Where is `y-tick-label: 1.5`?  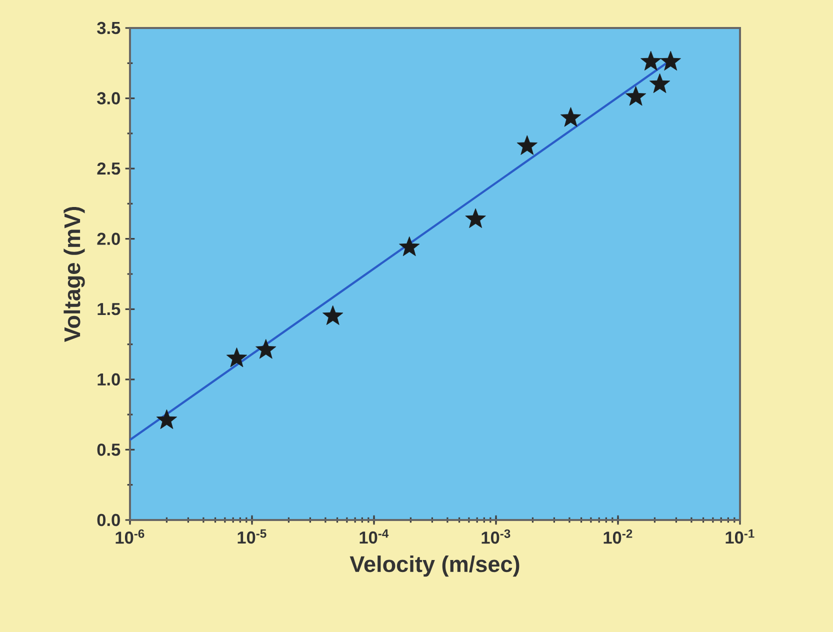 y-tick-label: 1.5 is located at coordinates (109, 309).